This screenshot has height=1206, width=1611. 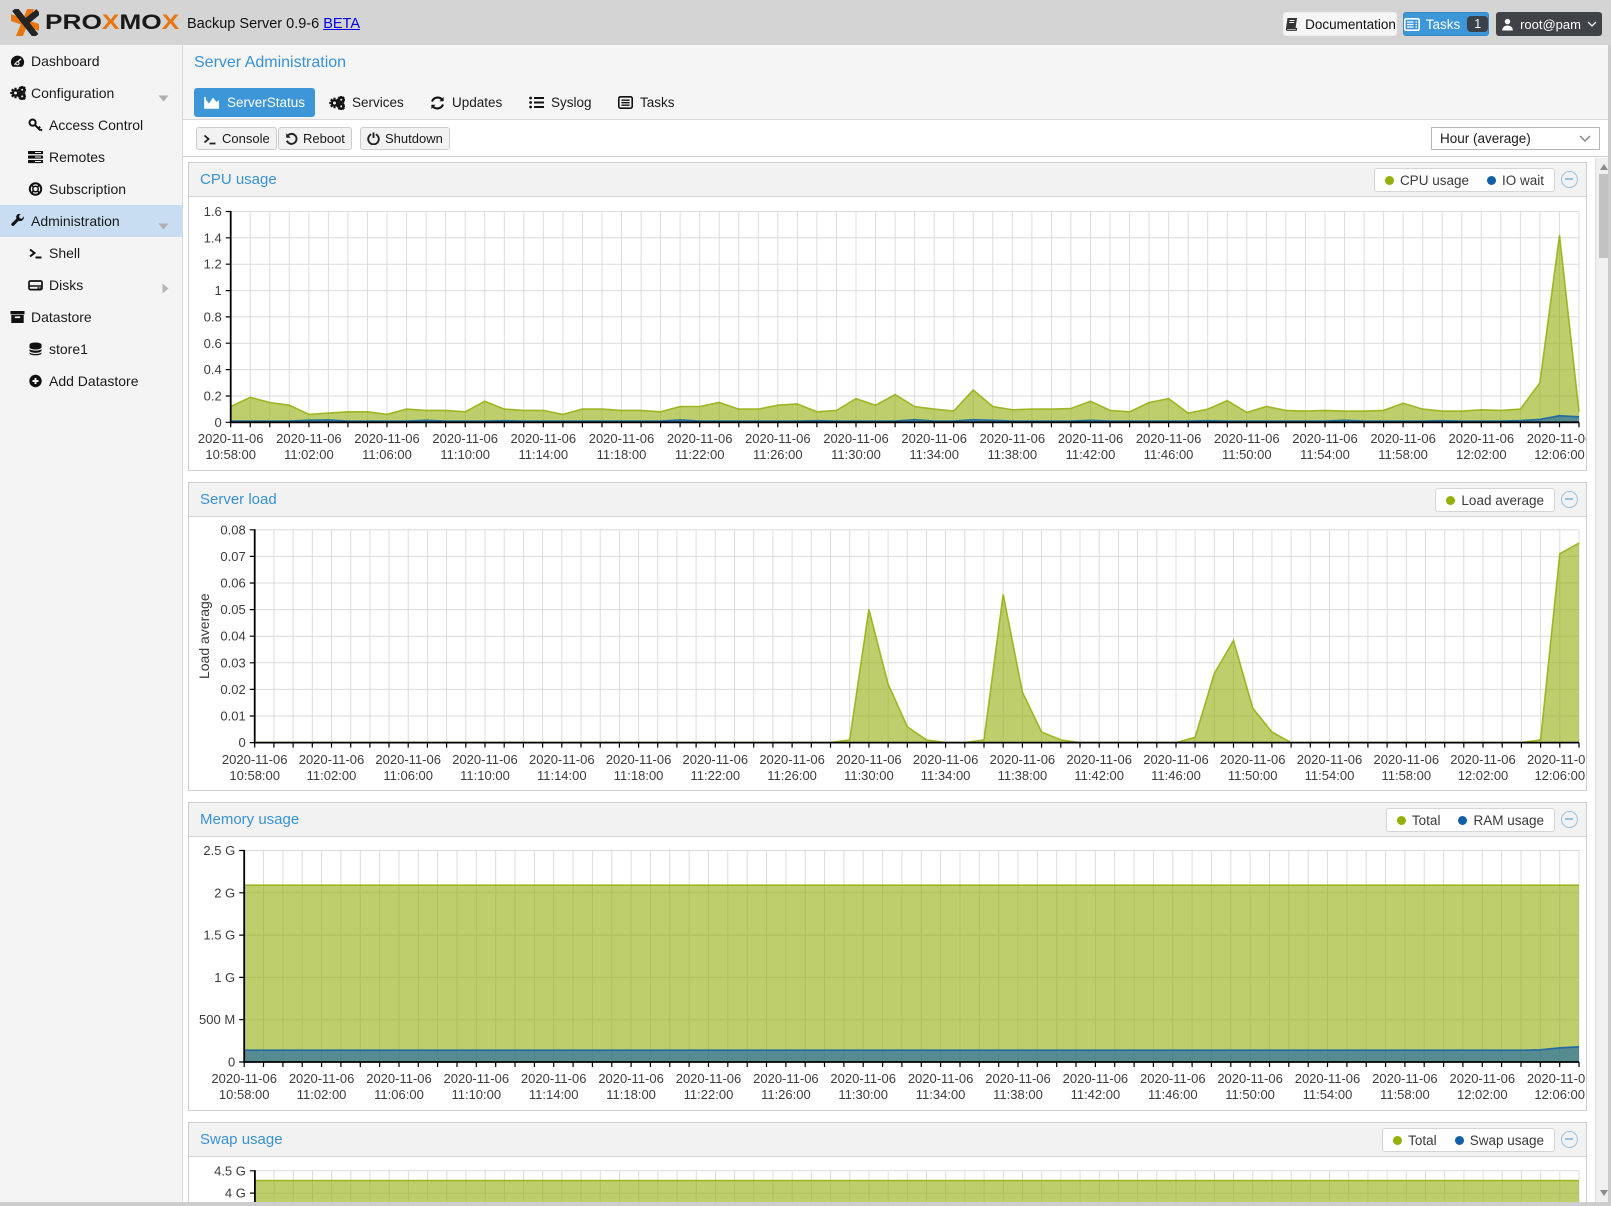 What do you see at coordinates (213, 396) in the screenshot?
I see `svg-text: 0.2` at bounding box center [213, 396].